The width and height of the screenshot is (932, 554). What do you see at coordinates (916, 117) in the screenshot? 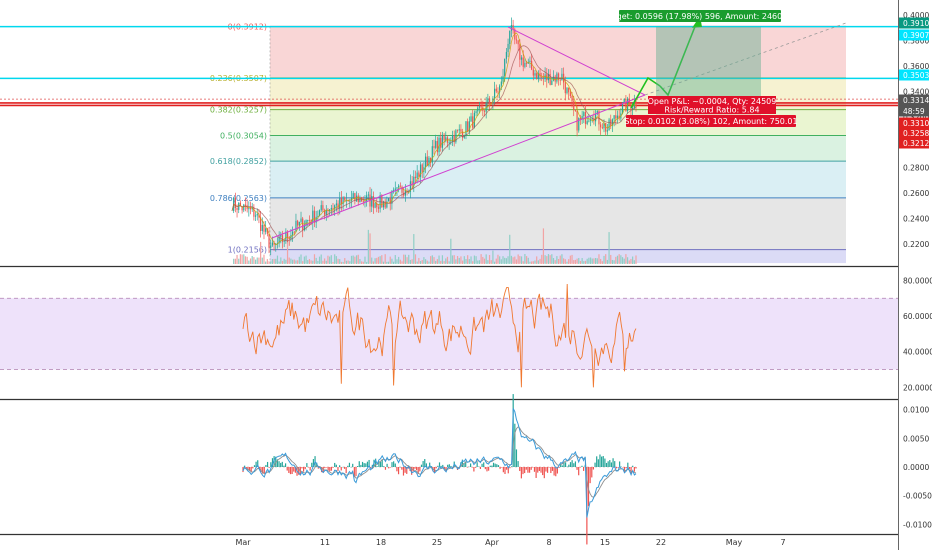
I see `price-tick-label: 0.3200` at bounding box center [916, 117].